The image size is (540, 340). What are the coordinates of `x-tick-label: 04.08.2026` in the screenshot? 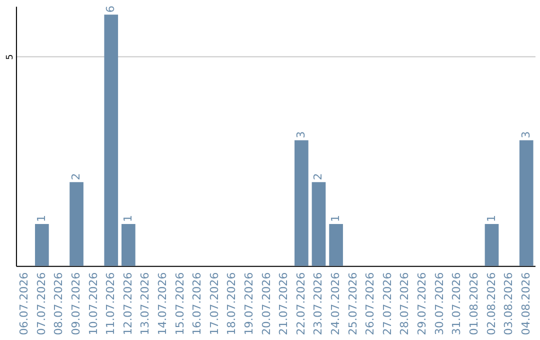 It's located at (525, 304).